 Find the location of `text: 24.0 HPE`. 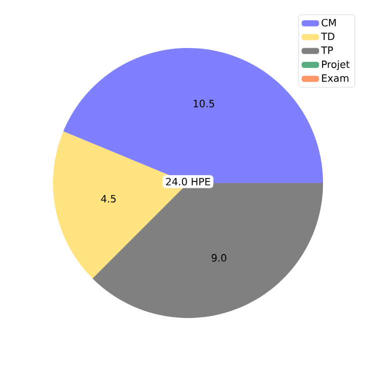

text: 24.0 HPE is located at coordinates (188, 182).